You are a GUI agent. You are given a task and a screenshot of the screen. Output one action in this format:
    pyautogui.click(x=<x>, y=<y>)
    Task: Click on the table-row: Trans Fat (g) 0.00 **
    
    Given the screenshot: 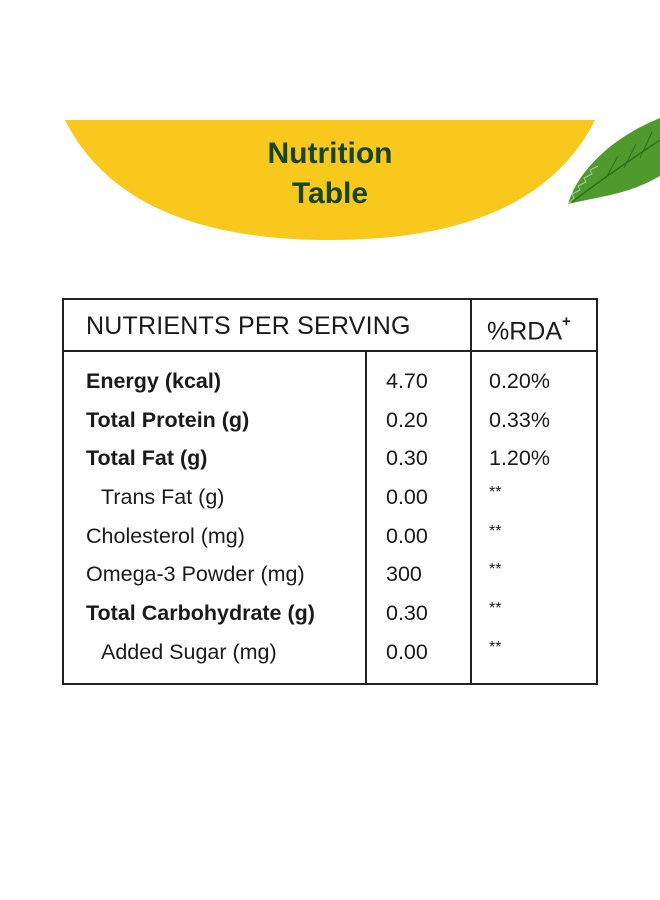 What is the action you would take?
    pyautogui.click(x=330, y=497)
    